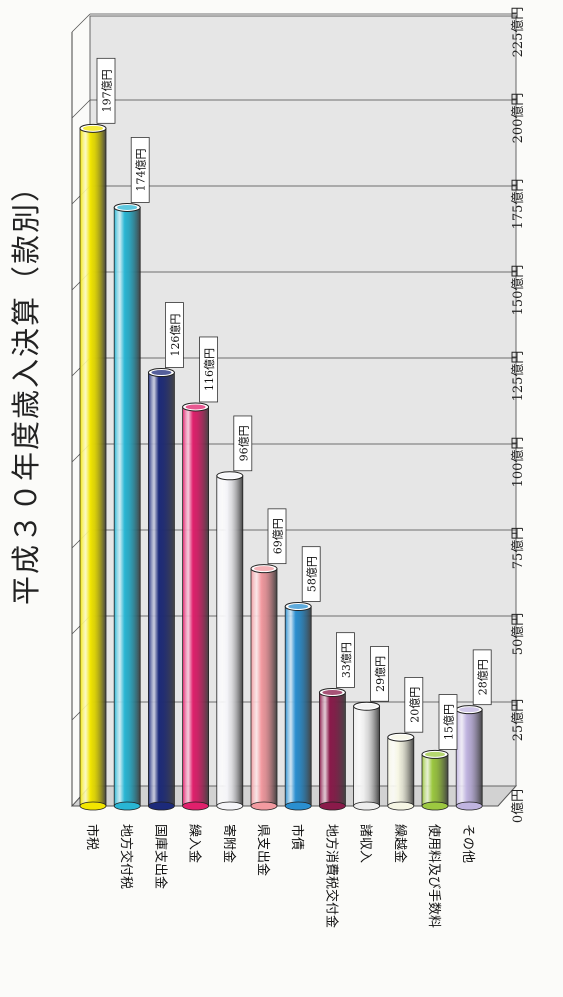 Image resolution: width=563 pixels, height=997 pixels. What do you see at coordinates (195, 843) in the screenshot?
I see `category-label: 繰入金` at bounding box center [195, 843].